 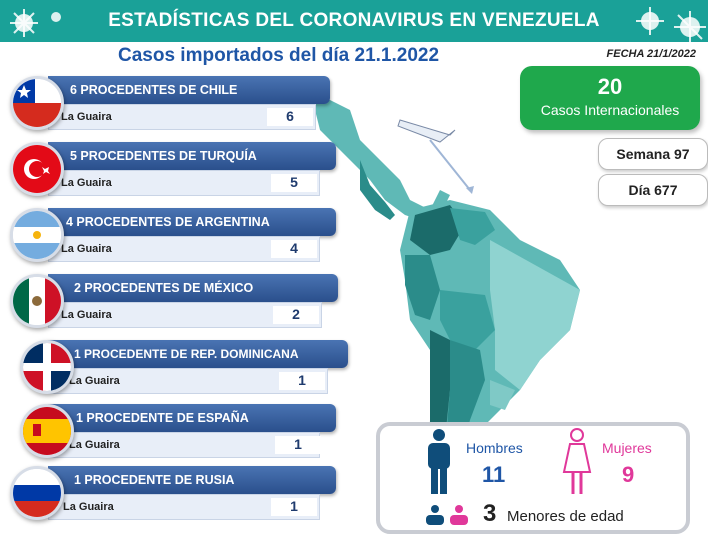 I want to click on international-cases-box: 20 Casos Internacionales, so click(x=610, y=98).